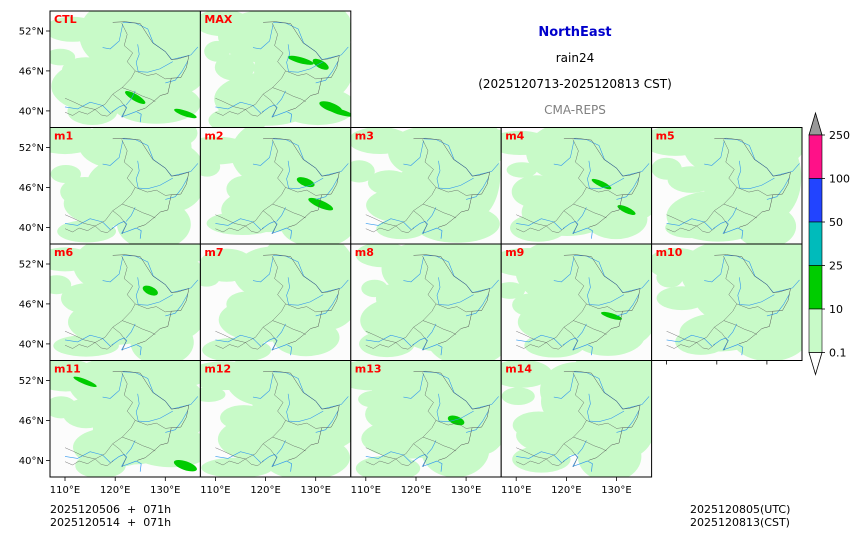  I want to click on model-title: CMA-REPS, so click(575, 110).